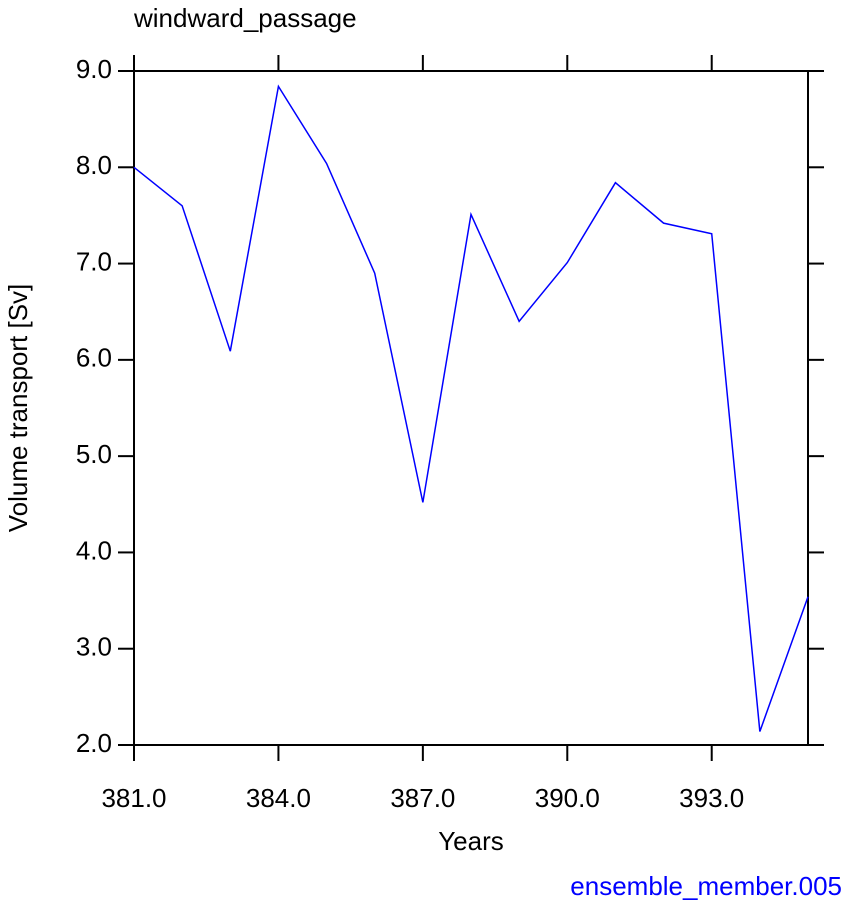 This screenshot has height=912, width=848. Describe the element at coordinates (94, 647) in the screenshot. I see `y-tick-label: 3.0` at that location.